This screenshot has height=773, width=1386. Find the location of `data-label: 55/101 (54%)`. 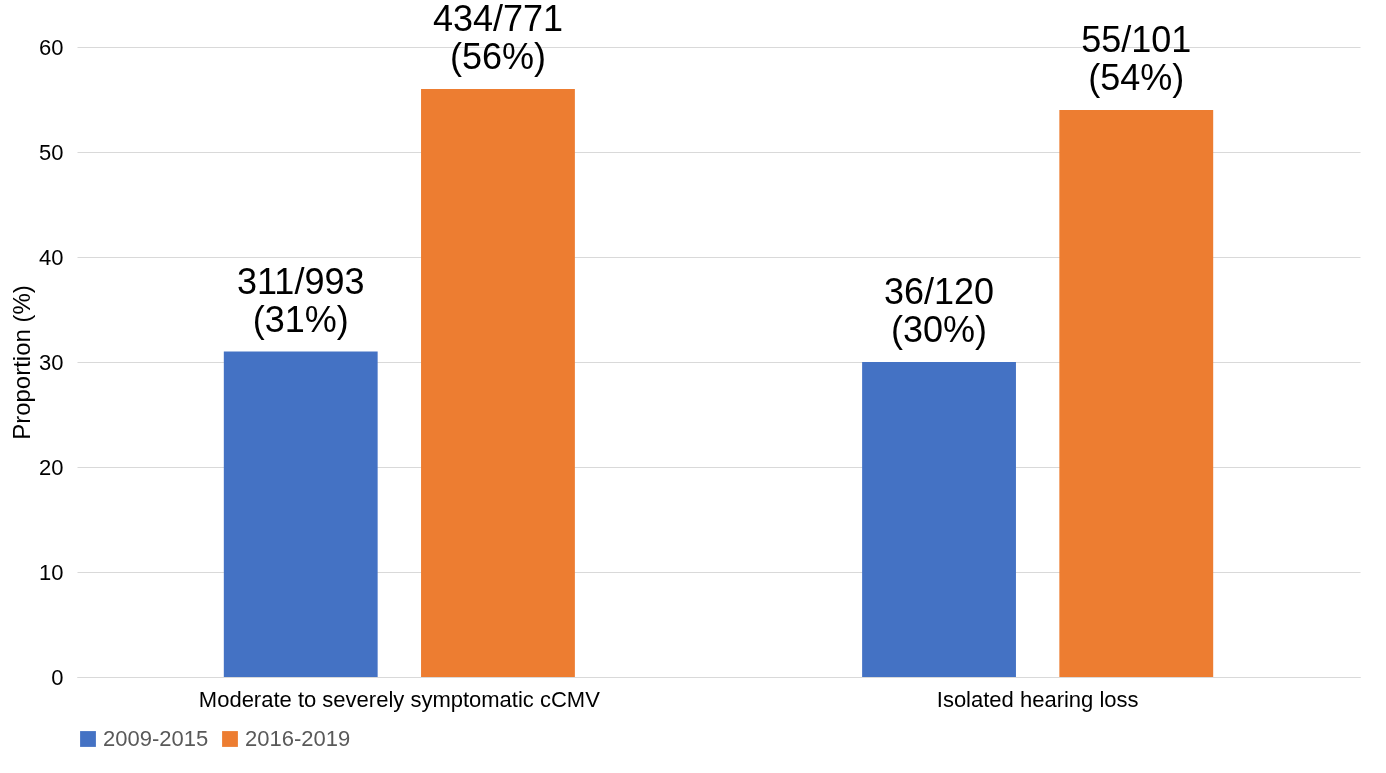

data-label: 55/101 (54%) is located at coordinates (1136, 58).